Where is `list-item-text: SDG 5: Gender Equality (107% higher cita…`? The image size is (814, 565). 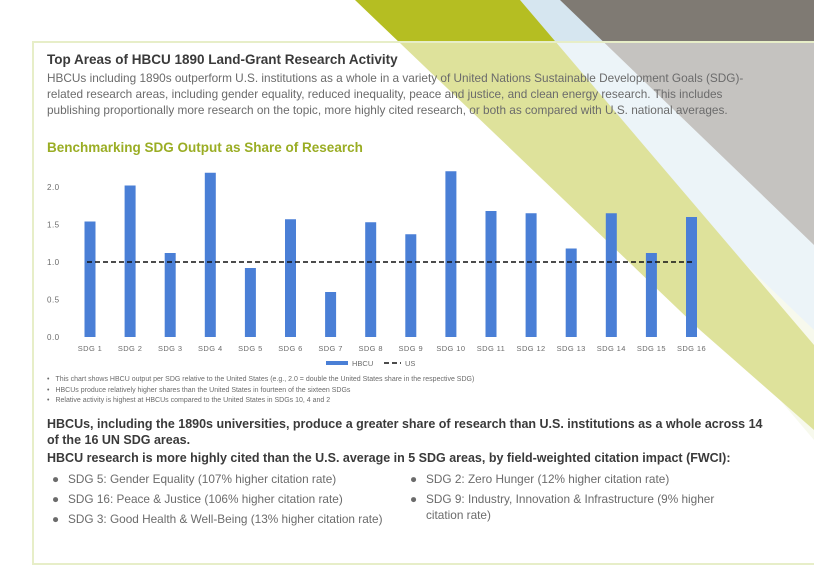
list-item-text: SDG 5: Gender Equality (107% higher cita… is located at coordinates (202, 479).